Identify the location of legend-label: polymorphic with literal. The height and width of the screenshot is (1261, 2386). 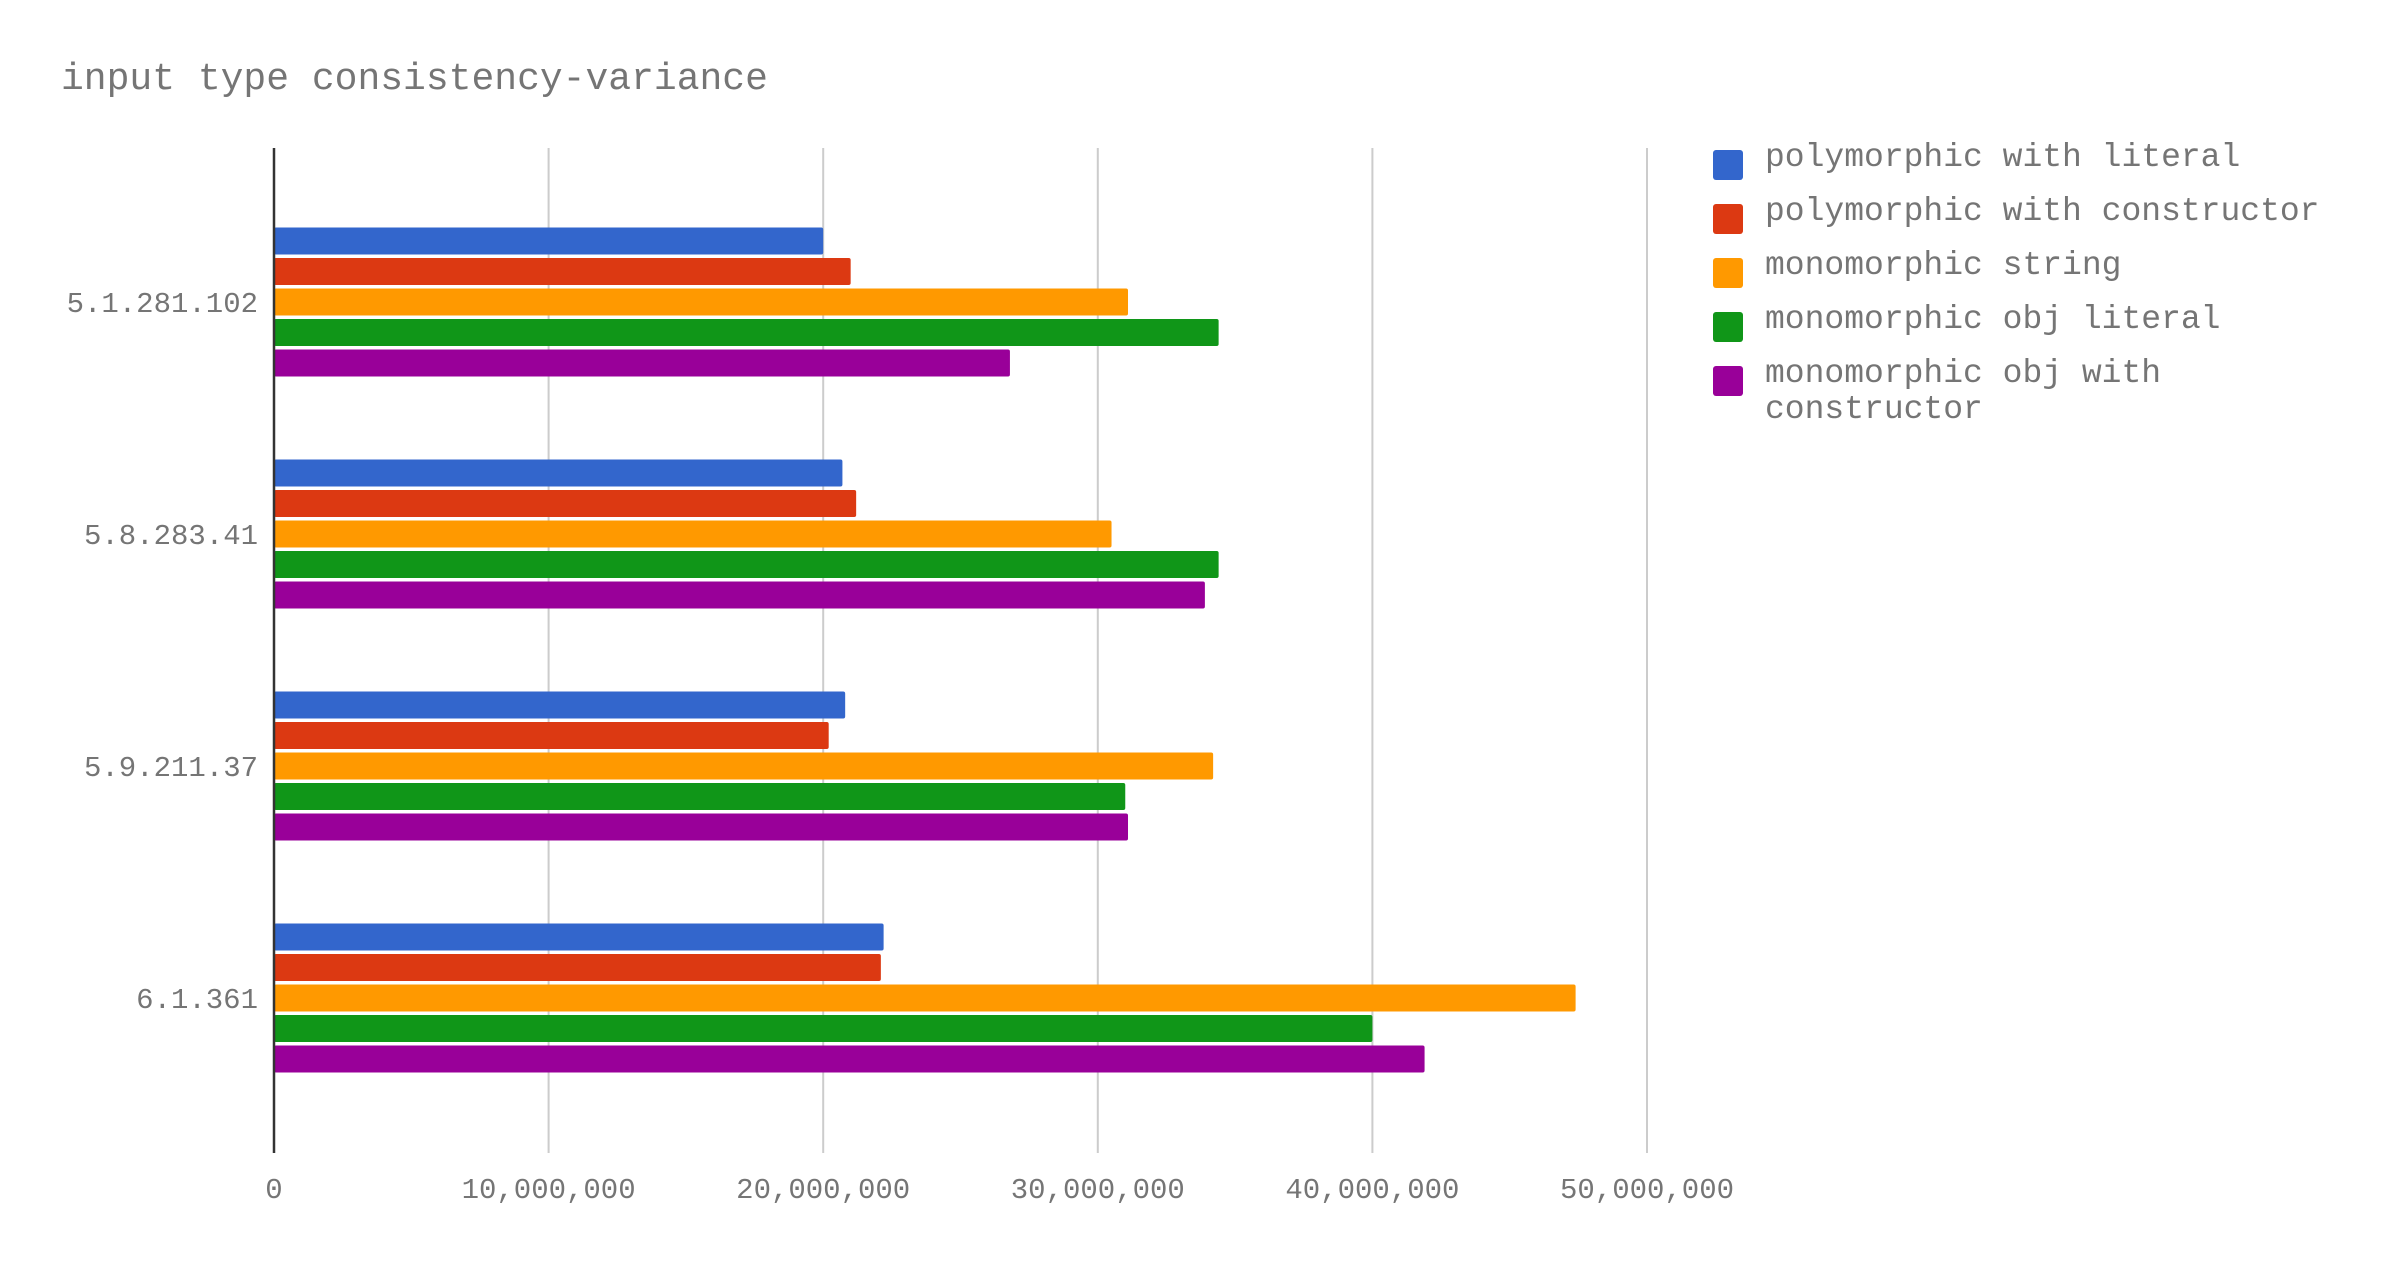
(2003, 157).